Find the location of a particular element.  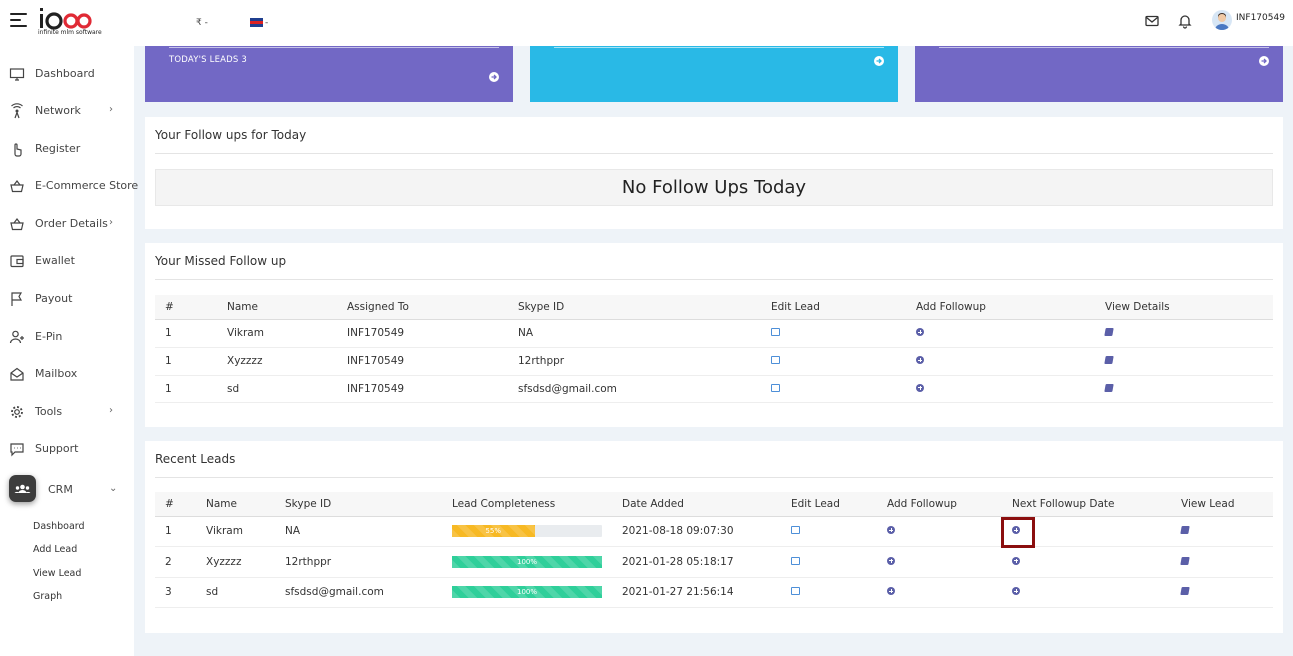

column-header: View Details is located at coordinates (1184, 307).